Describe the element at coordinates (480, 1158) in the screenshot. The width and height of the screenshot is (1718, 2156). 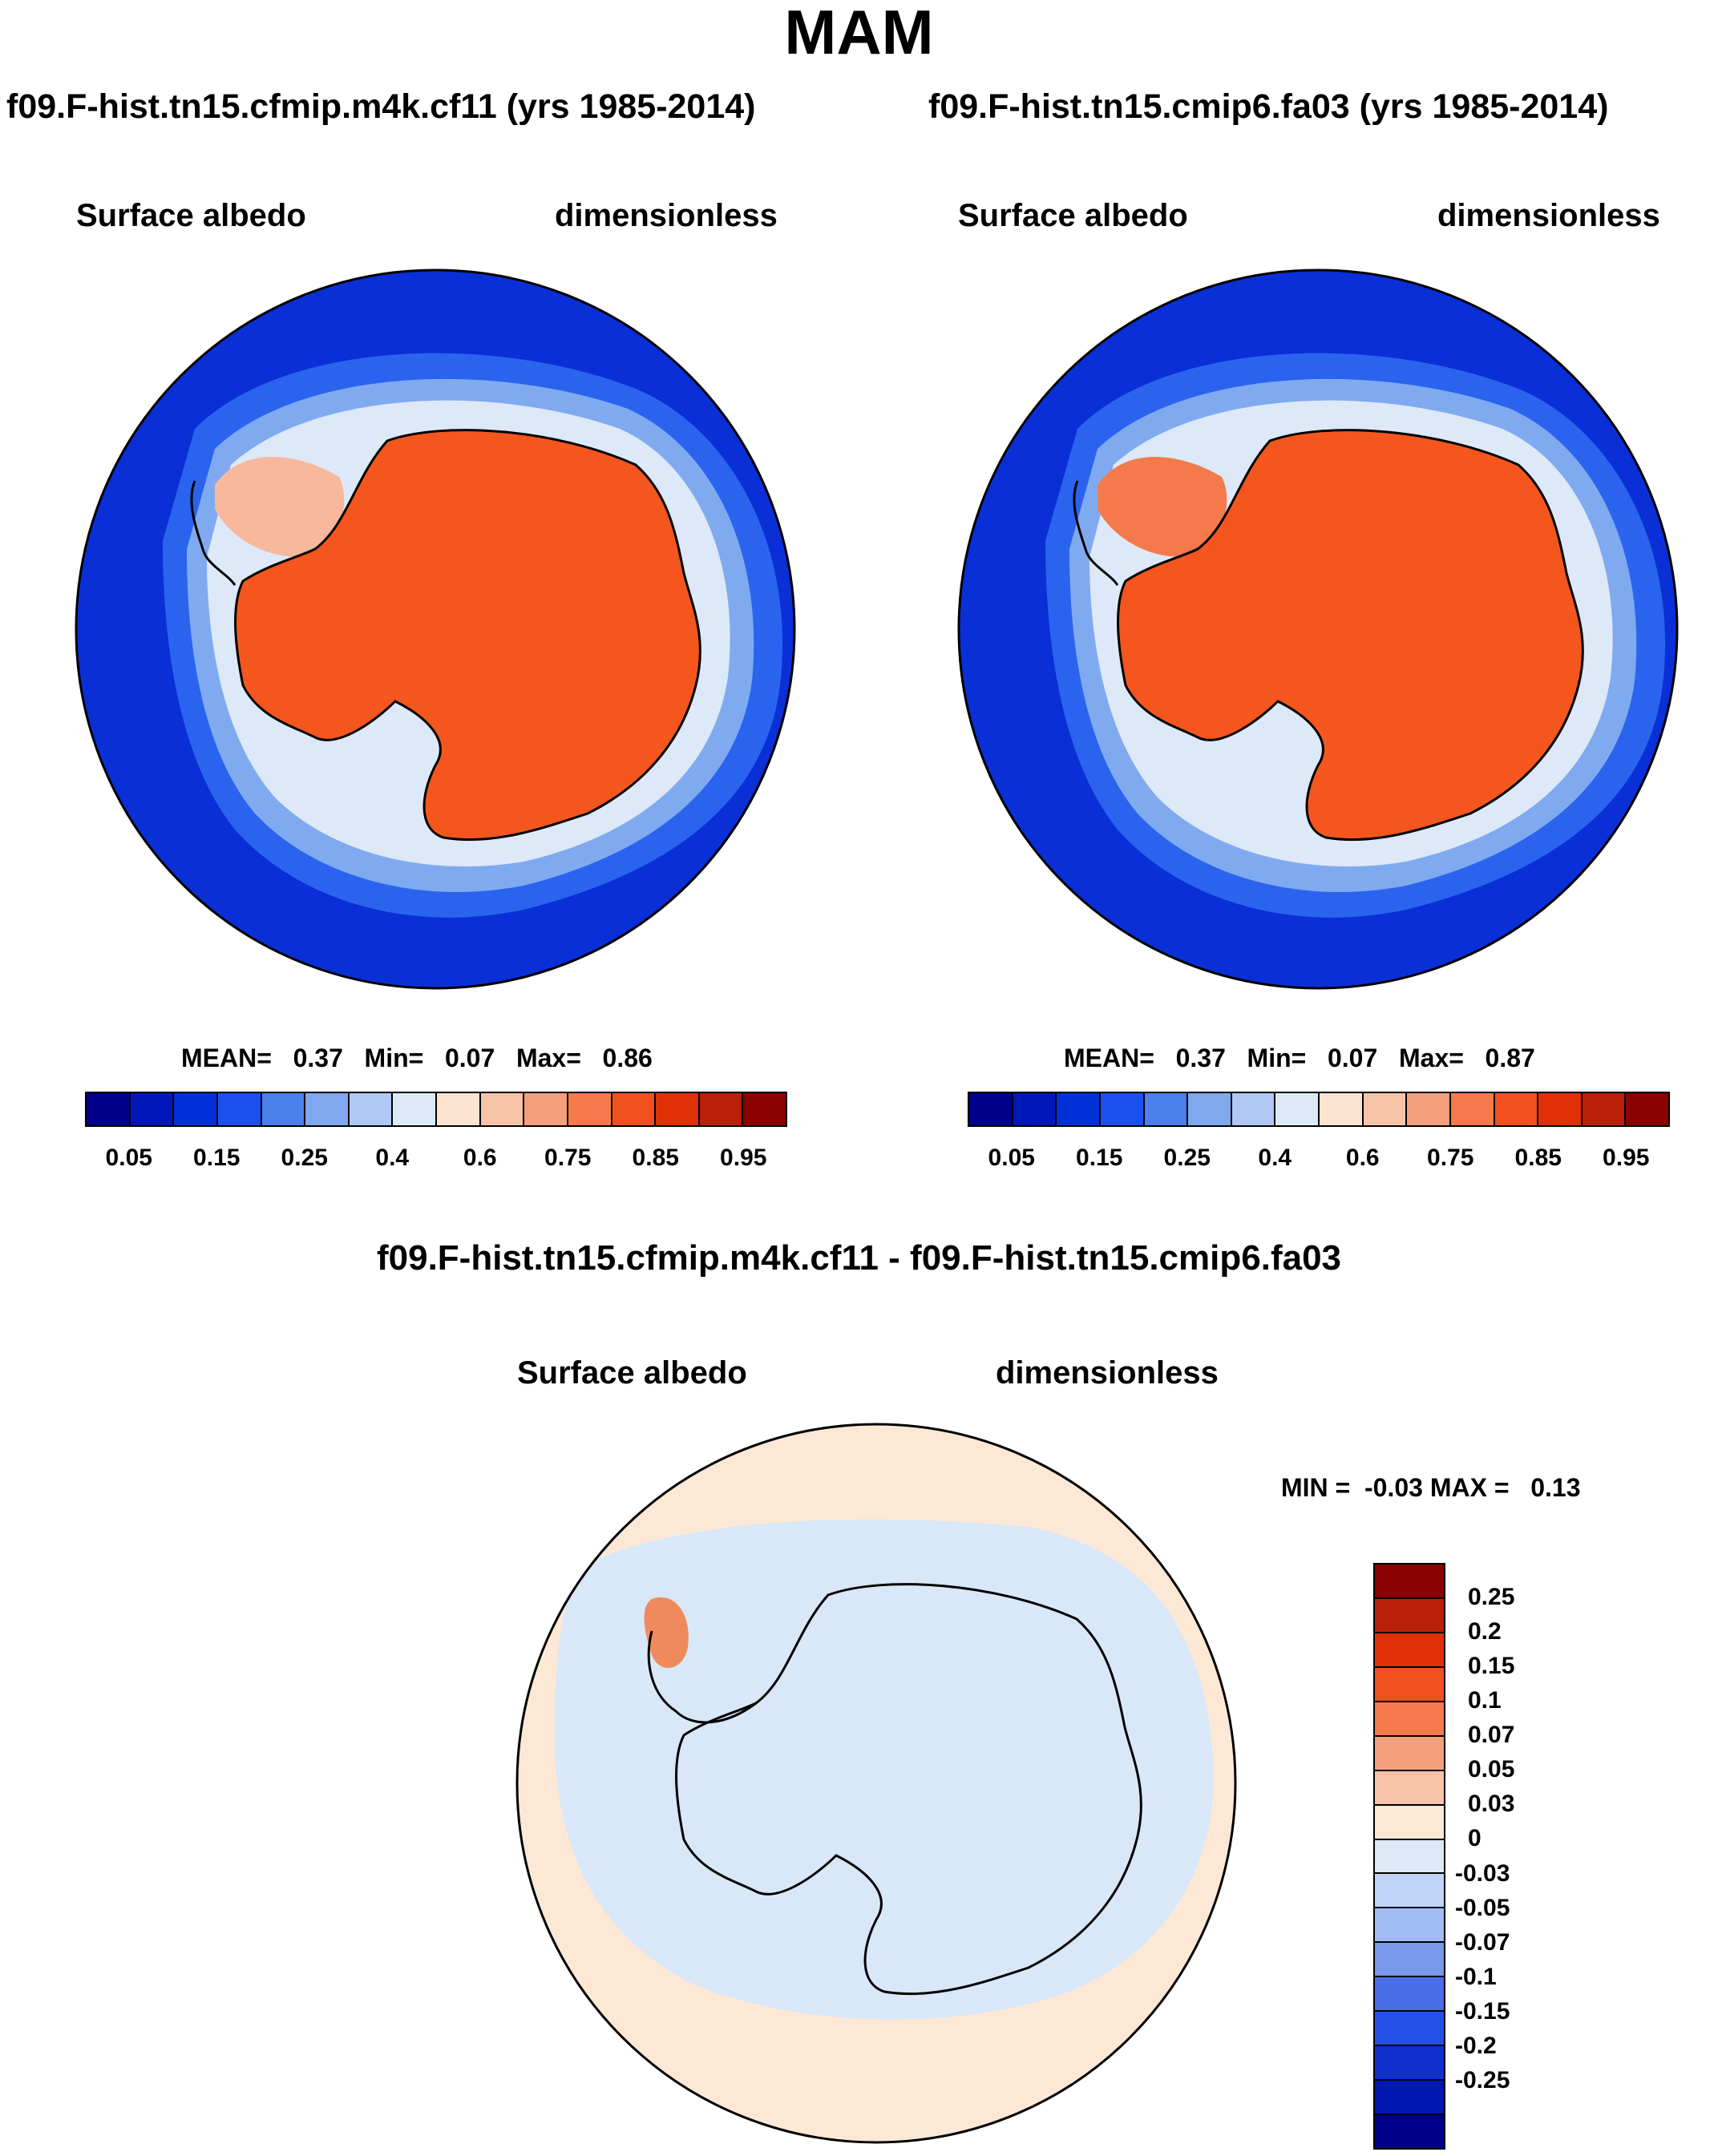
I see `colorbar-tick-label: 0.6` at that location.